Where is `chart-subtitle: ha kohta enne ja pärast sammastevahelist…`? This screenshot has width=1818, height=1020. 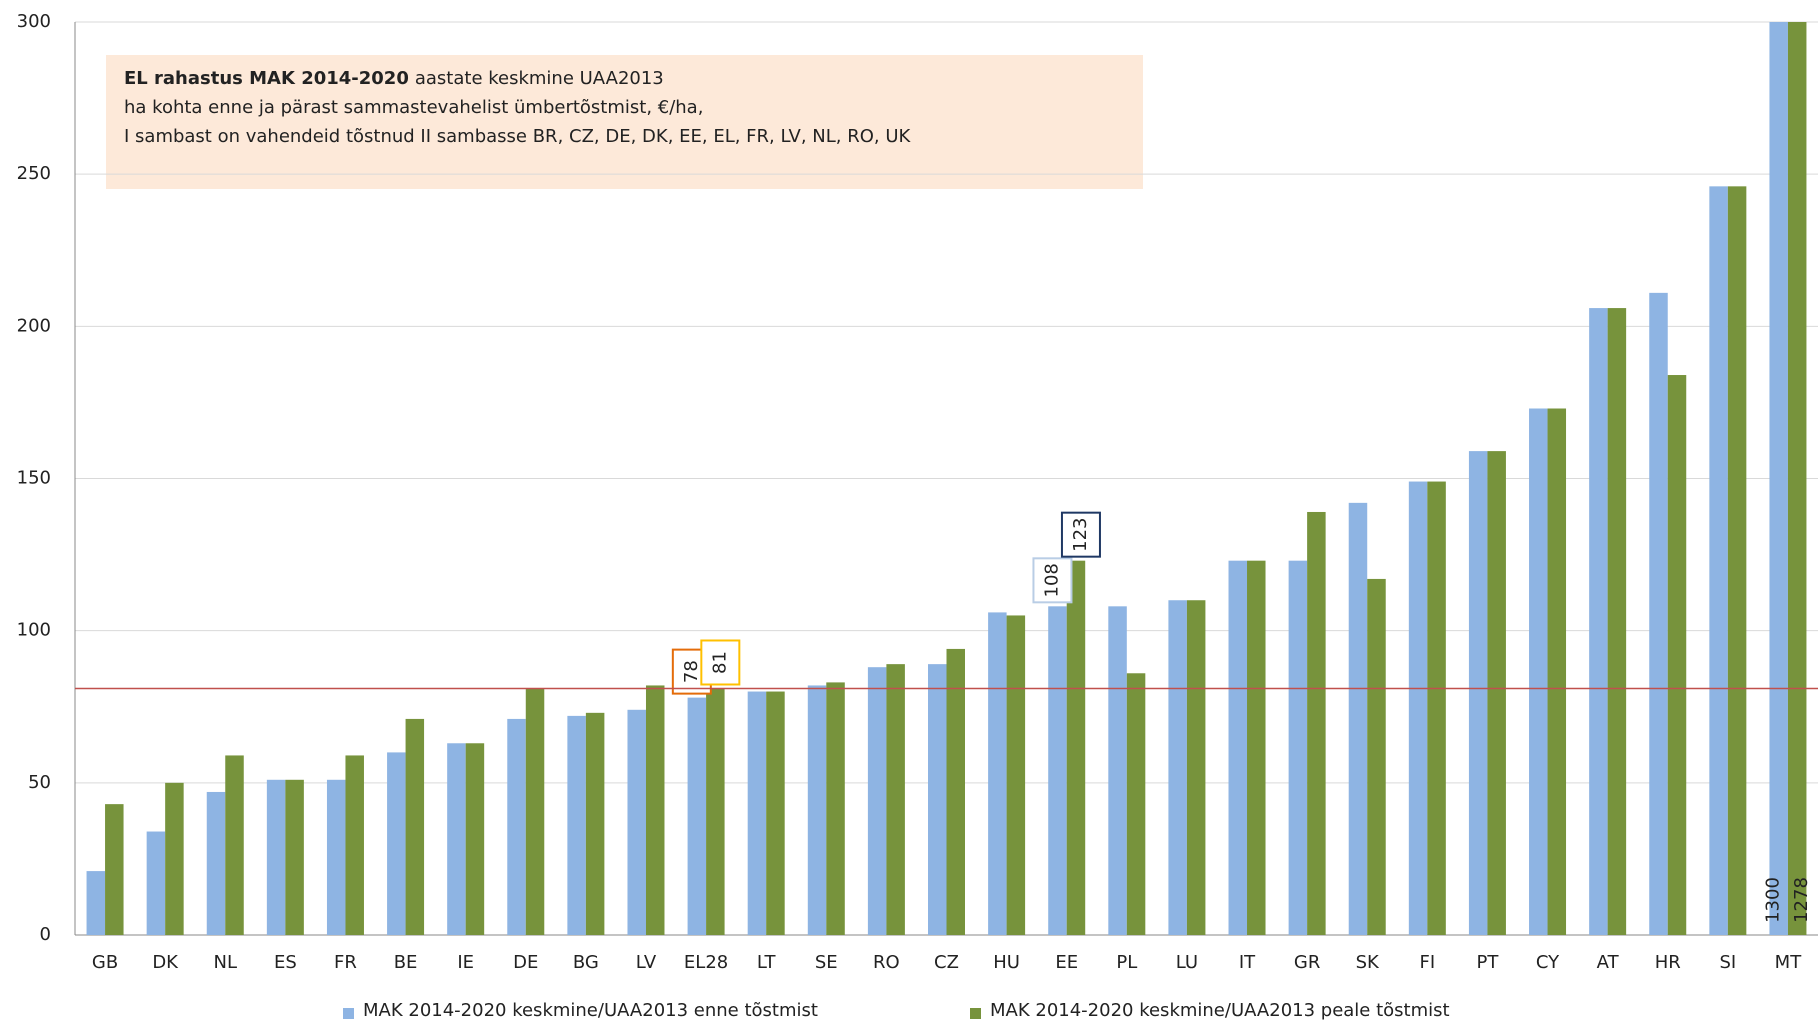 chart-subtitle: ha kohta enne ja pärast sammastevahelist… is located at coordinates (413, 107).